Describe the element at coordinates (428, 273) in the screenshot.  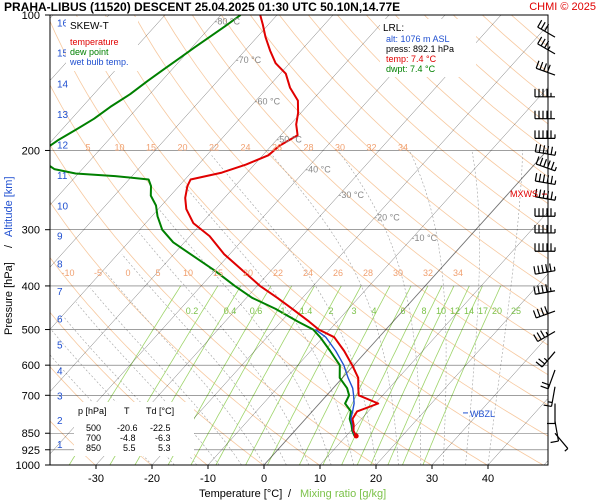
I see `theta-label-lower: 32` at that location.